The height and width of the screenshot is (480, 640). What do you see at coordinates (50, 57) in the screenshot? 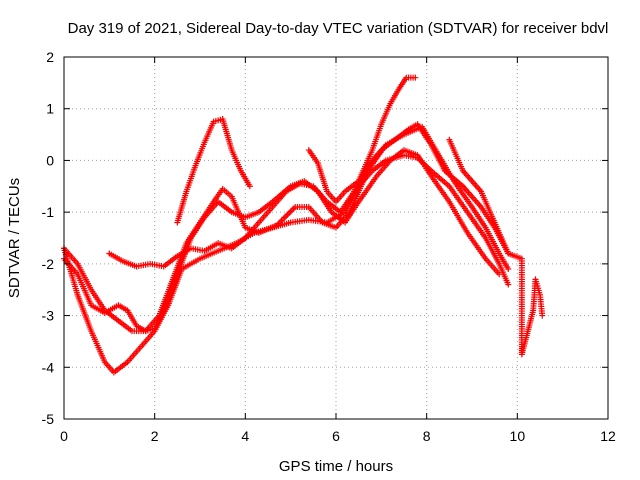
I see `y-tick-label: 2` at bounding box center [50, 57].